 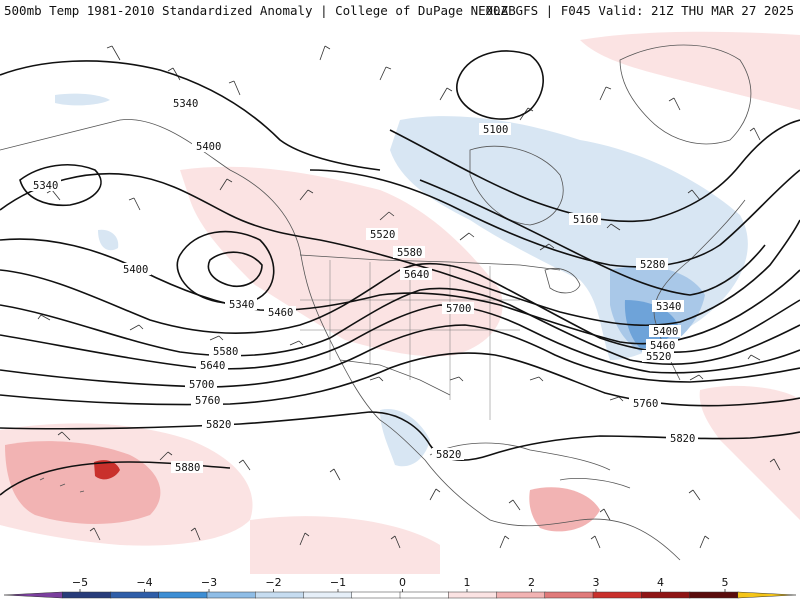 I want to click on cold-anomaly-pacific, so click(x=108, y=240).